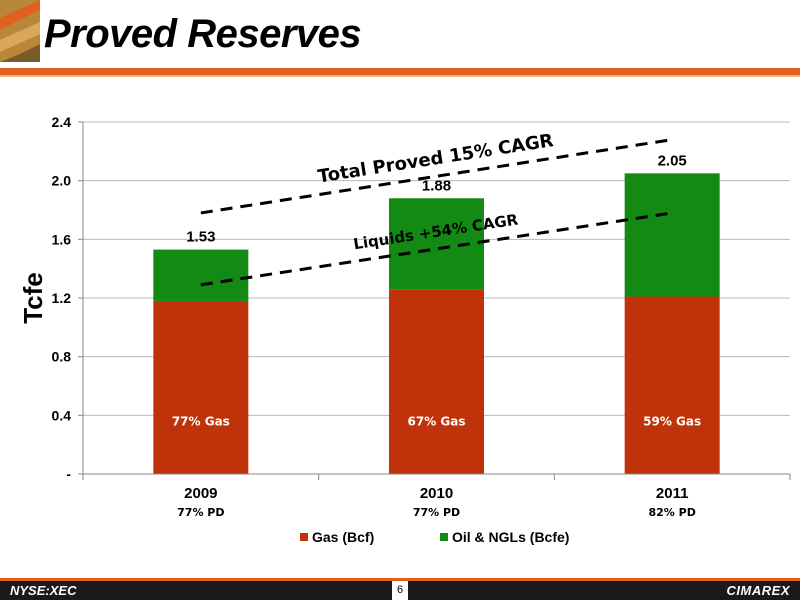  I want to click on footer-ticker: NYSE:XEC, so click(43, 590).